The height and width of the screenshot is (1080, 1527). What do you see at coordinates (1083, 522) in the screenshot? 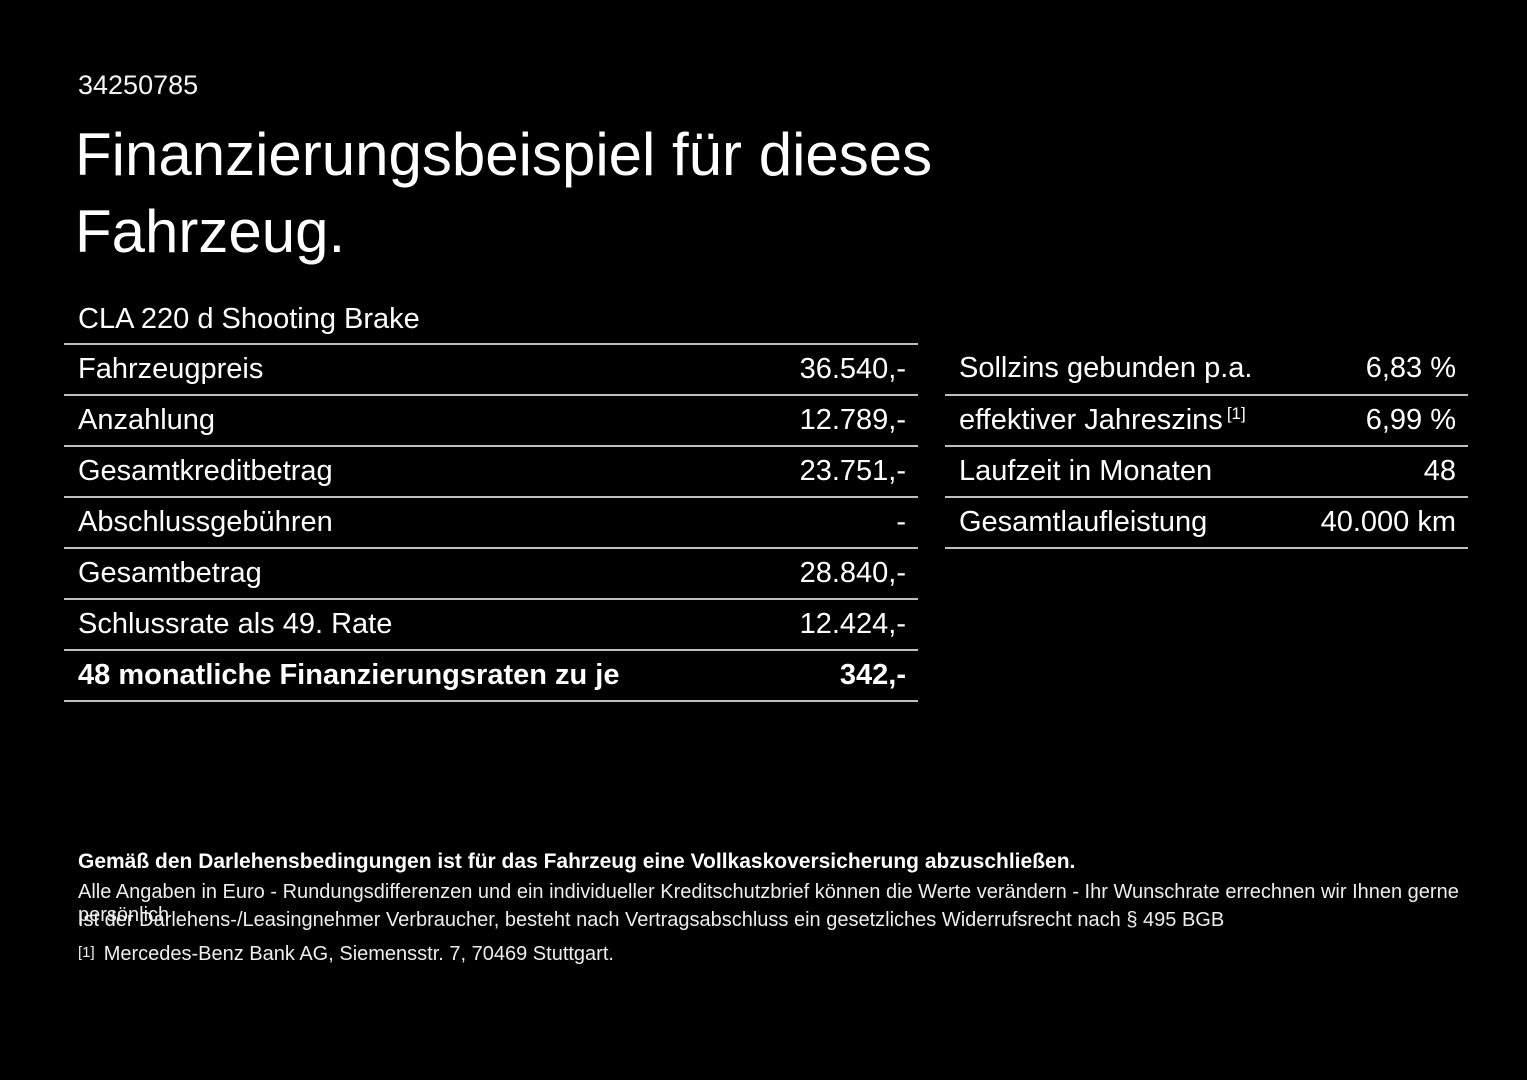
I see `row-label: Gesamtlaufleistung` at bounding box center [1083, 522].